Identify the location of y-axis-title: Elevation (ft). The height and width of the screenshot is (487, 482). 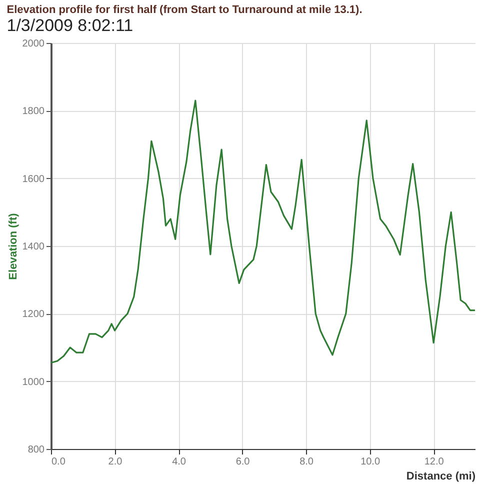
(13, 246).